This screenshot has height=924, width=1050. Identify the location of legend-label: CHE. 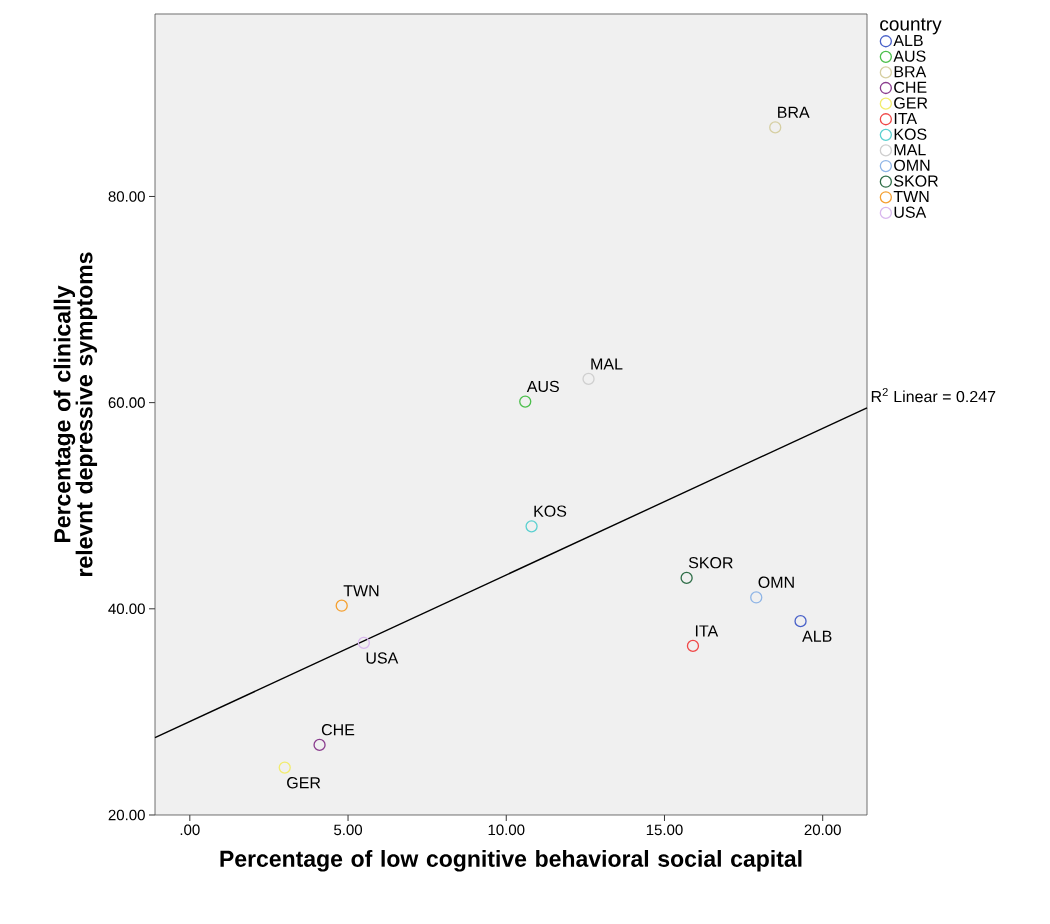
(910, 87).